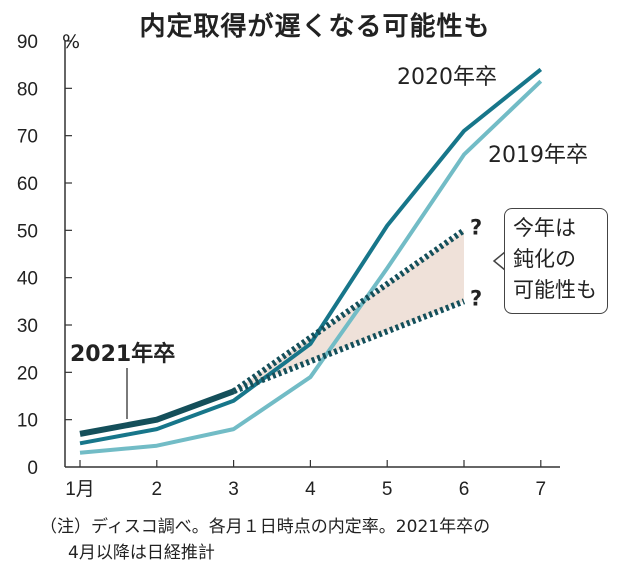  I want to click on chart-title: 内定取得が遅くなる可能性も, so click(315, 27).